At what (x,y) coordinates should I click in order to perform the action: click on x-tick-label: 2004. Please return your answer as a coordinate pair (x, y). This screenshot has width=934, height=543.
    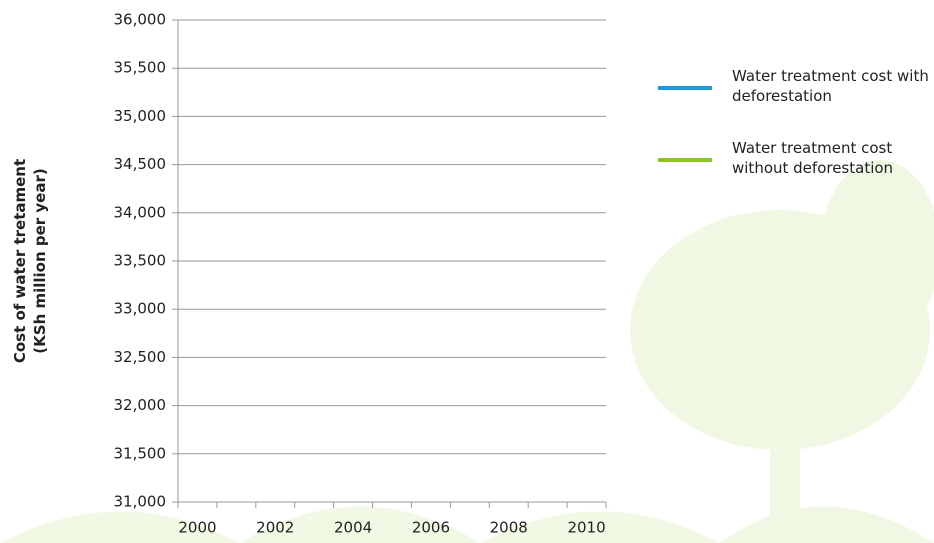
    Looking at the image, I should click on (353, 528).